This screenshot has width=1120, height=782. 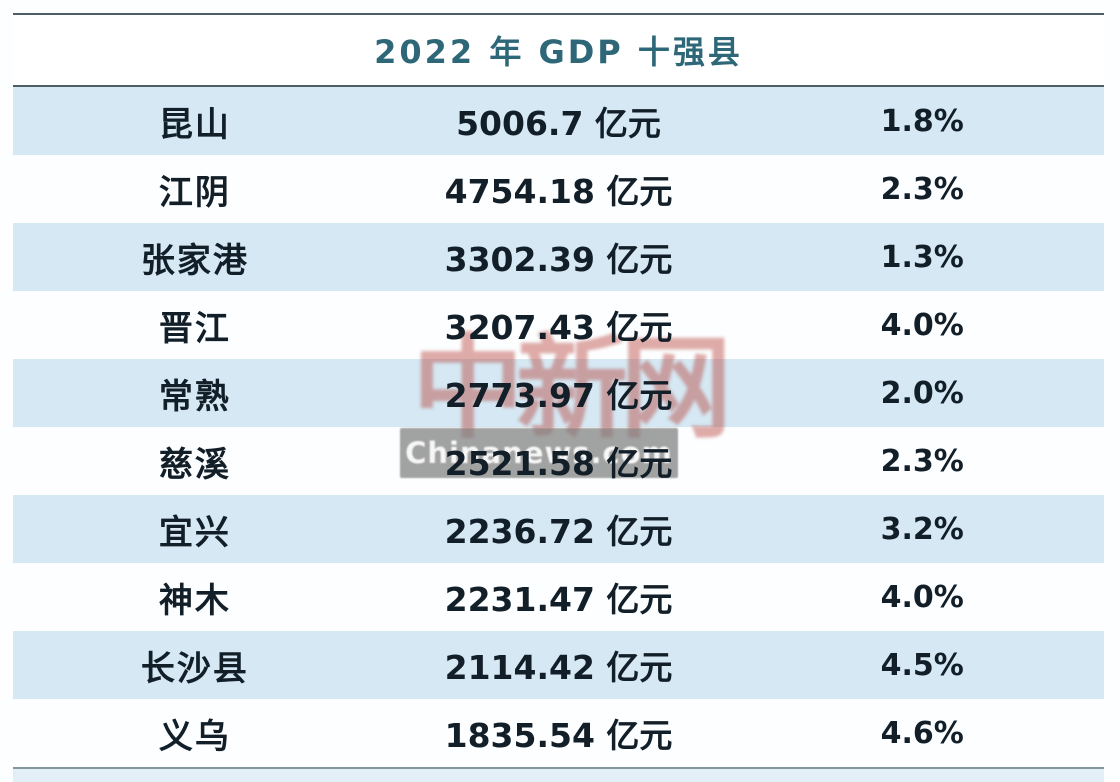 I want to click on page-title: 2022 年 GDP 十强县, so click(x=558, y=52).